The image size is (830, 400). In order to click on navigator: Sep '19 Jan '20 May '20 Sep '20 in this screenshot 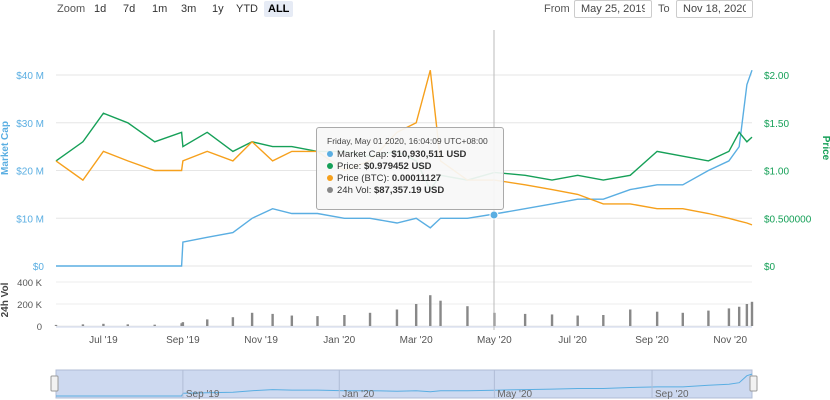, I will do `click(404, 384)`.